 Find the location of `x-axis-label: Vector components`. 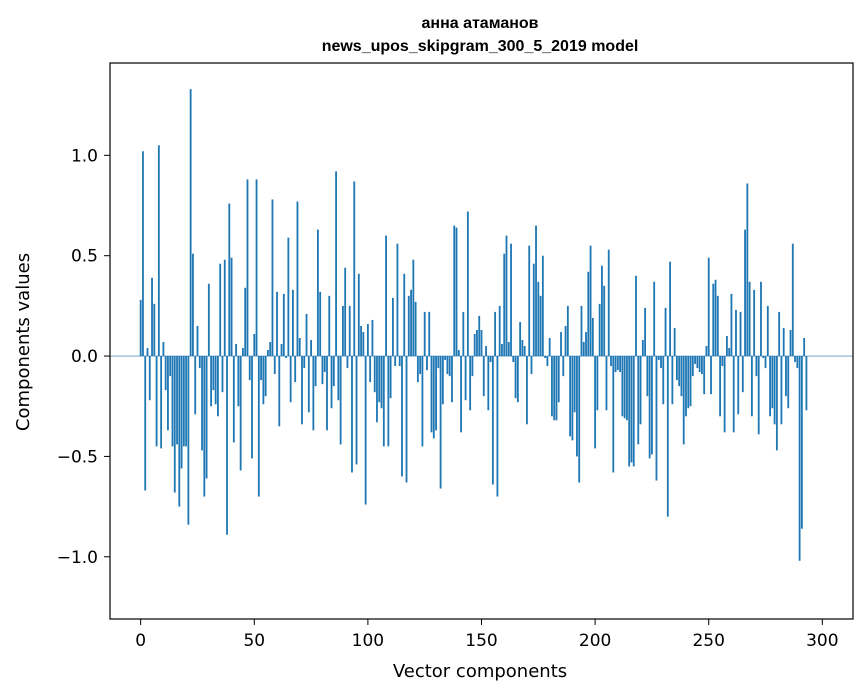

x-axis-label: Vector components is located at coordinates (480, 671).